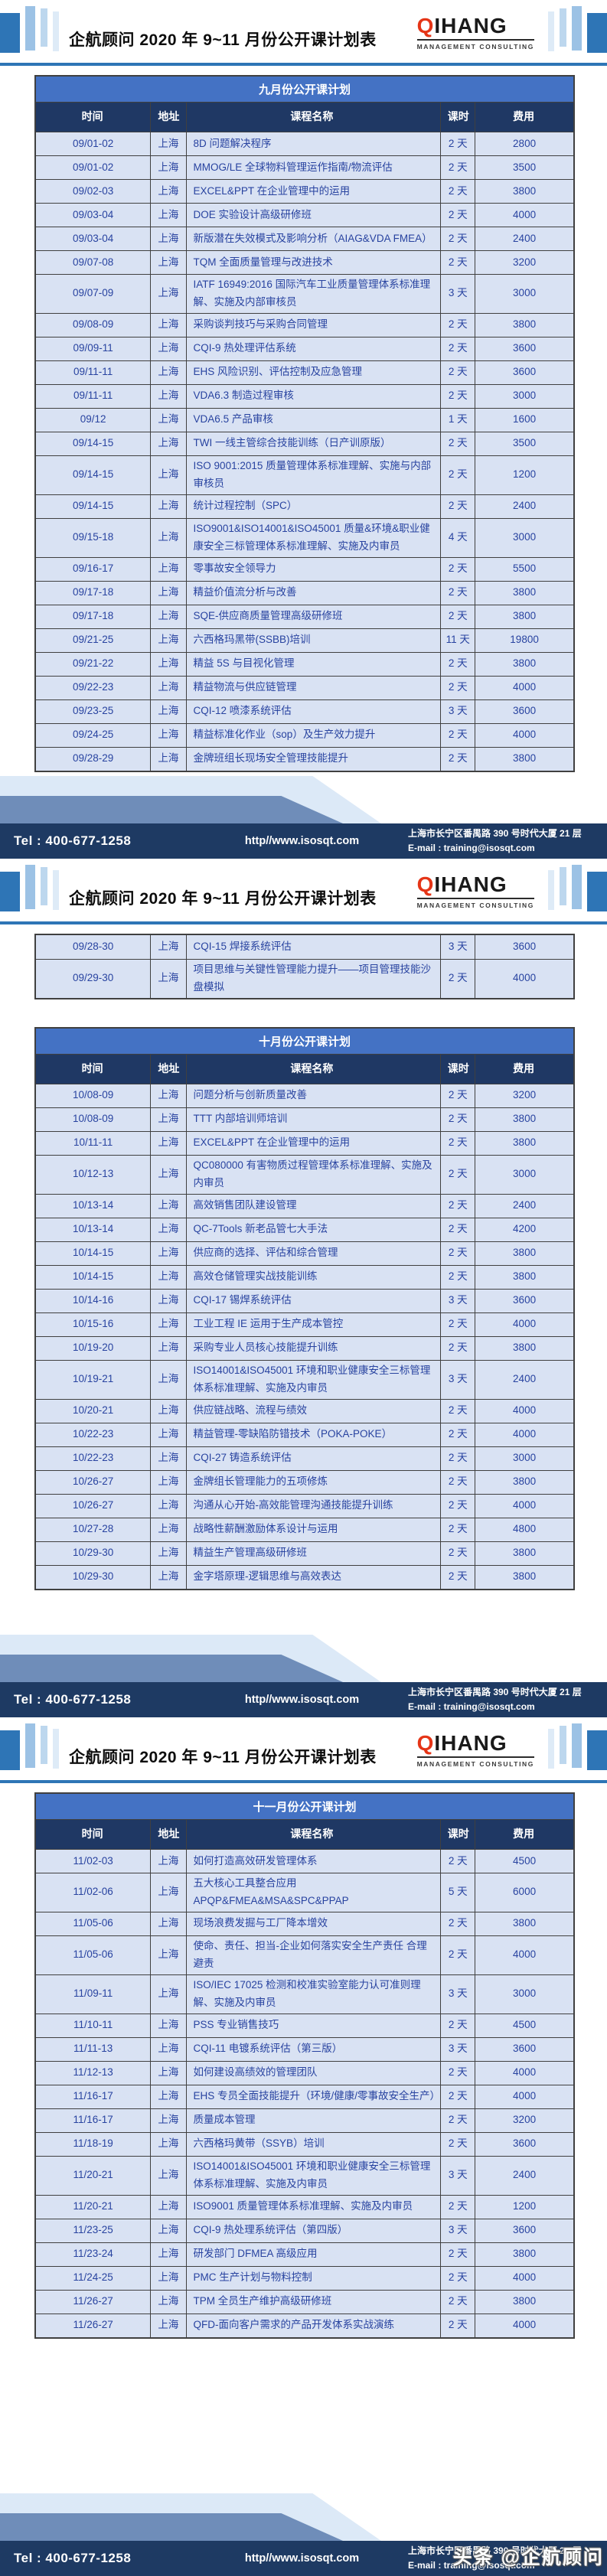 Image resolution: width=607 pixels, height=2576 pixels. What do you see at coordinates (94, 1923) in the screenshot?
I see `cell-time: 11/05-06` at bounding box center [94, 1923].